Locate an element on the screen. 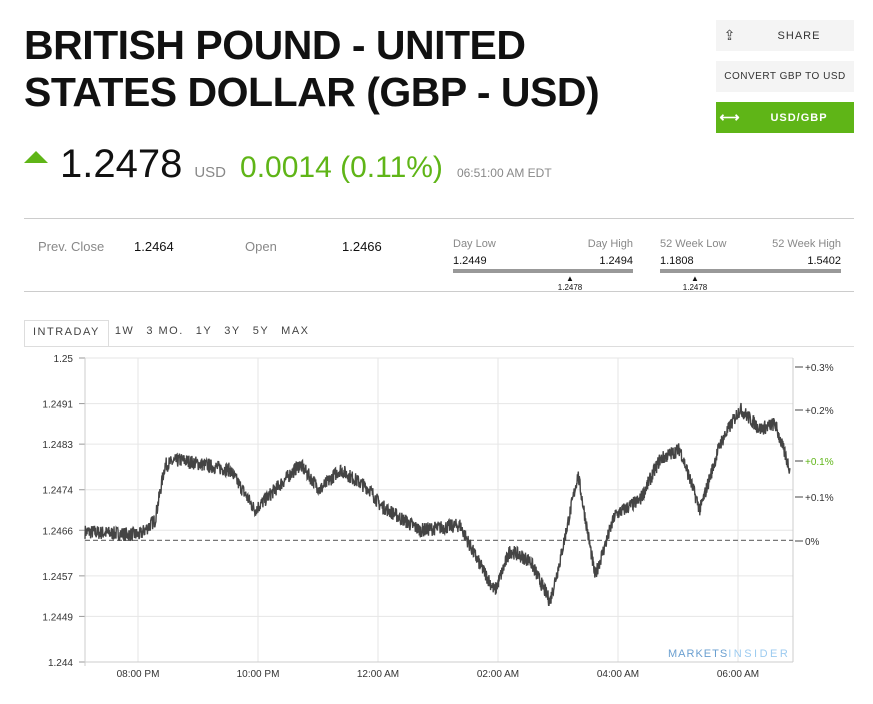 This screenshot has height=704, width=873. x-tick-label: 08:00 PM is located at coordinates (138, 674).